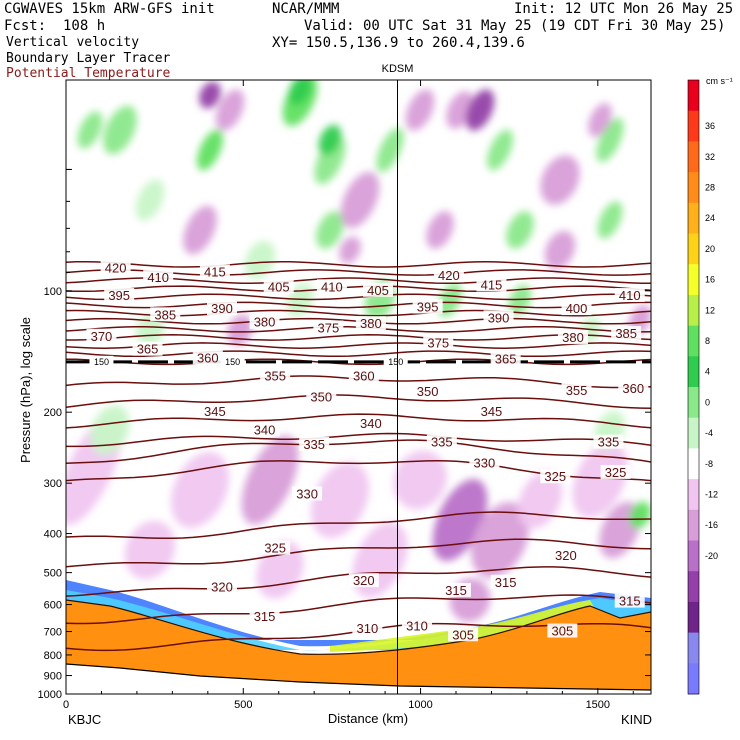  I want to click on init-time: Init: 12 UTC Mon 26 May 25, so click(624, 9).